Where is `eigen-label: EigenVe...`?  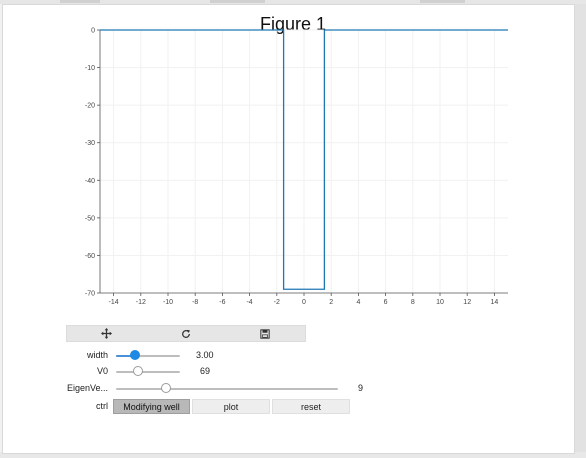 eigen-label: EigenVe... is located at coordinates (87, 388).